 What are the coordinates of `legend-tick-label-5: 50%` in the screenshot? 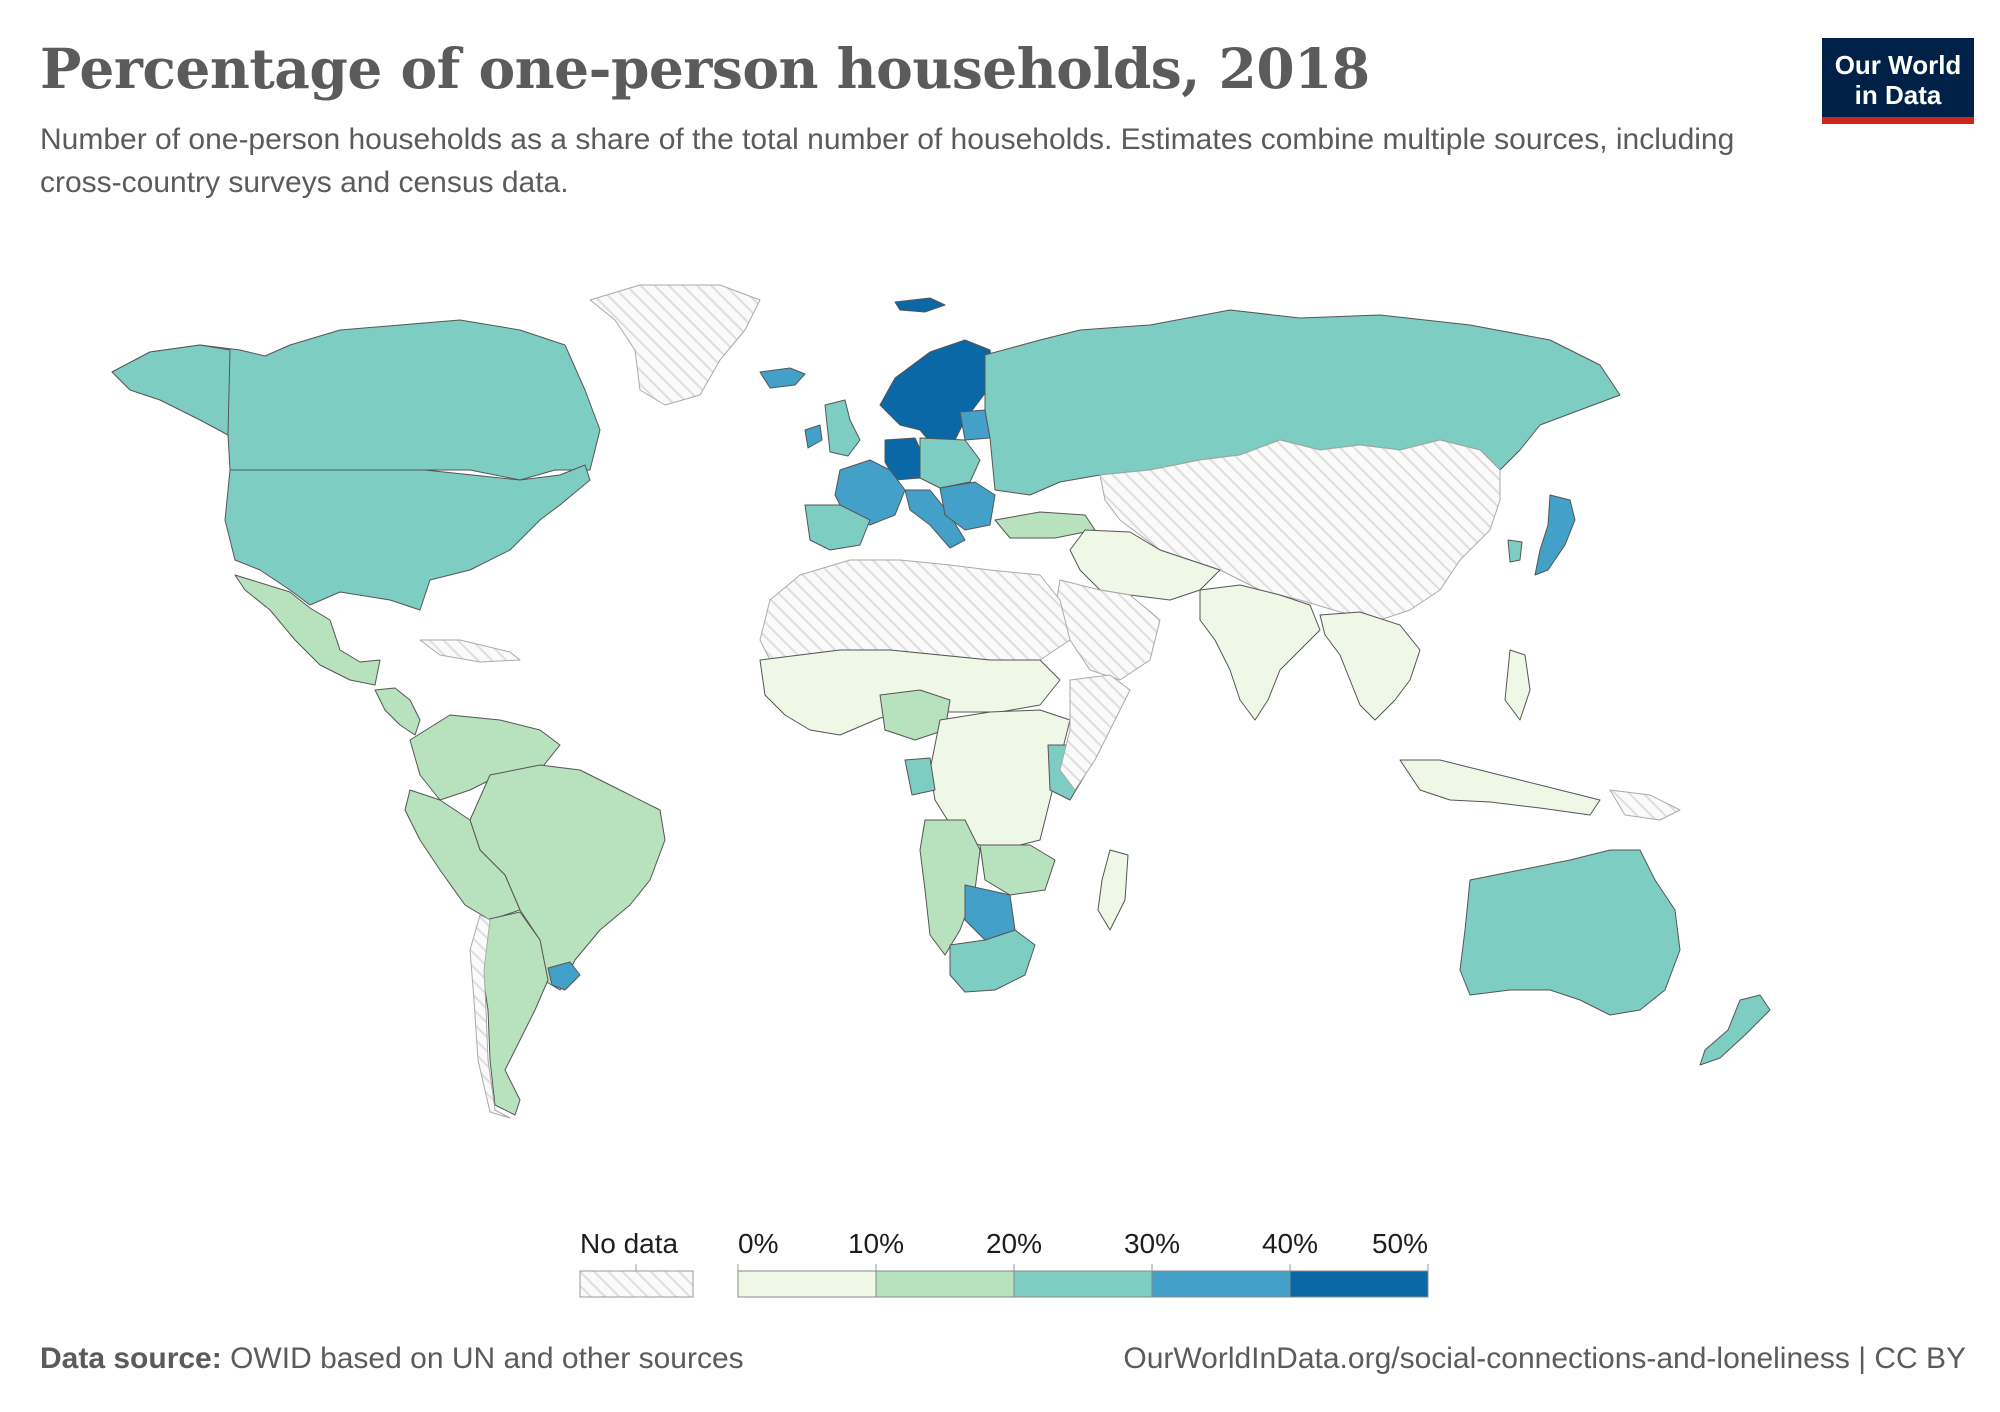 It's located at (1400, 1243).